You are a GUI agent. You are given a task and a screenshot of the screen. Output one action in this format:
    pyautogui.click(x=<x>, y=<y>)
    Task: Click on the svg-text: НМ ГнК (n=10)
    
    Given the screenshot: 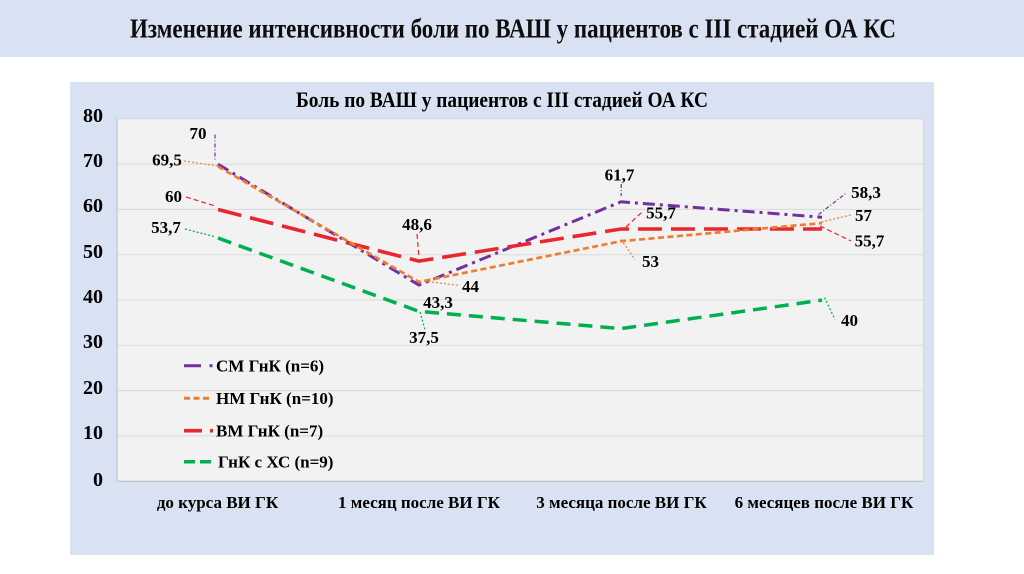 What is the action you would take?
    pyautogui.click(x=275, y=398)
    